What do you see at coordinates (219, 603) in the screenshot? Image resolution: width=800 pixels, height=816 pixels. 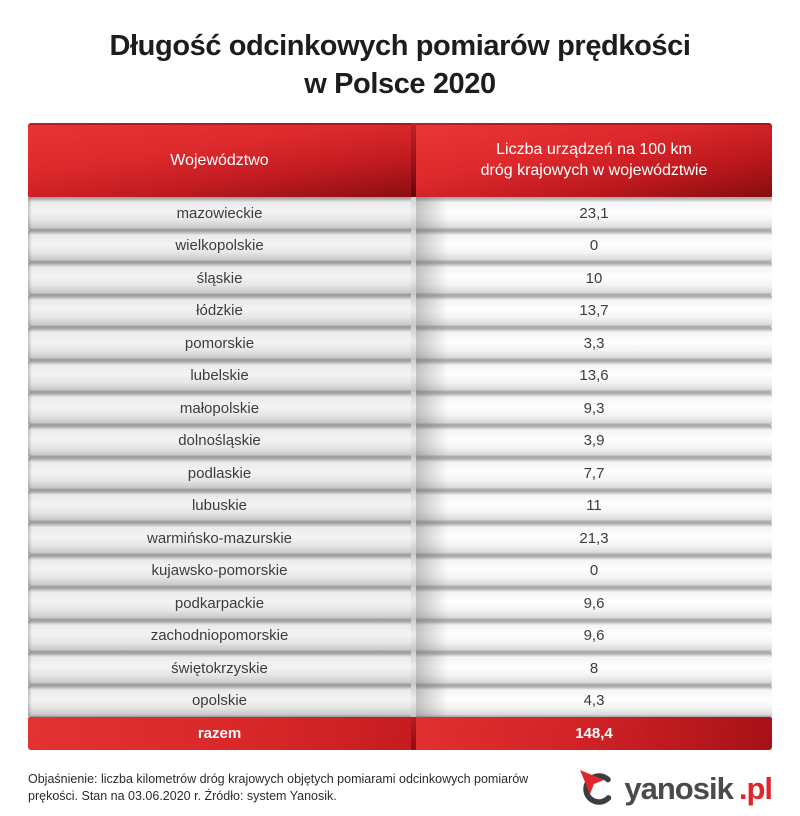 I see `voivodeship-name: podkarpackie` at bounding box center [219, 603].